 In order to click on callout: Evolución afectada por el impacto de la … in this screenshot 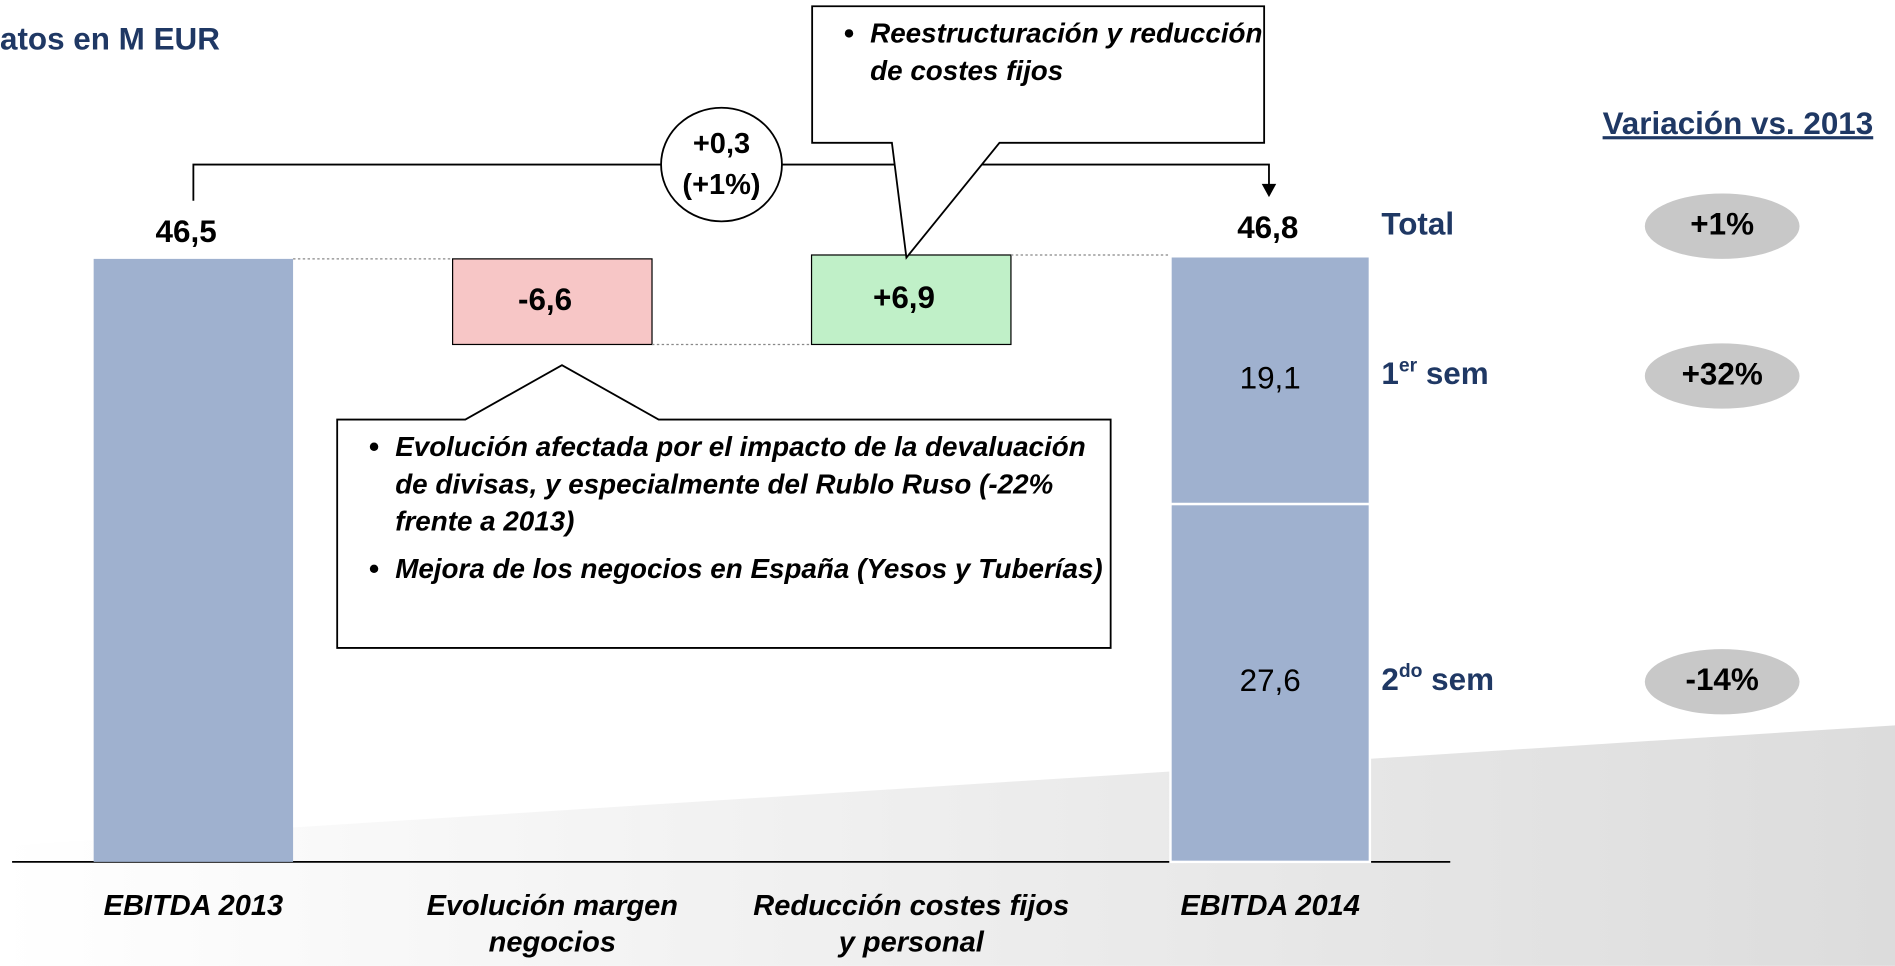, I will do `click(723, 537)`.